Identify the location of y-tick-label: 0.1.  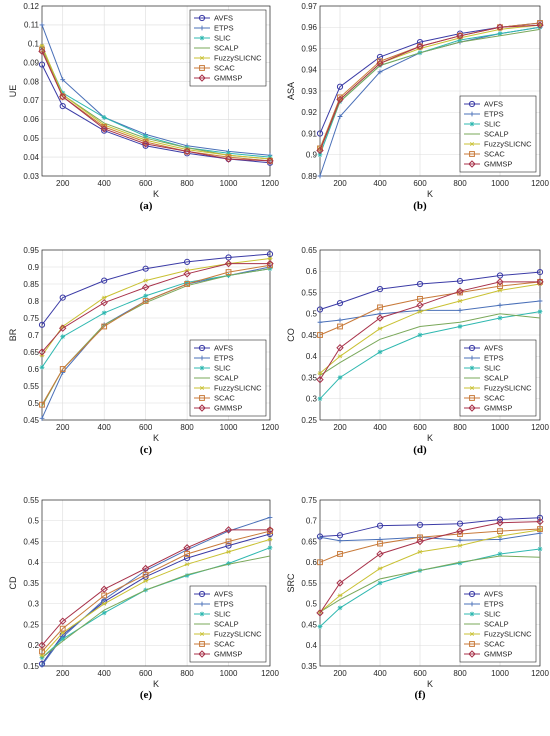
(34, 44).